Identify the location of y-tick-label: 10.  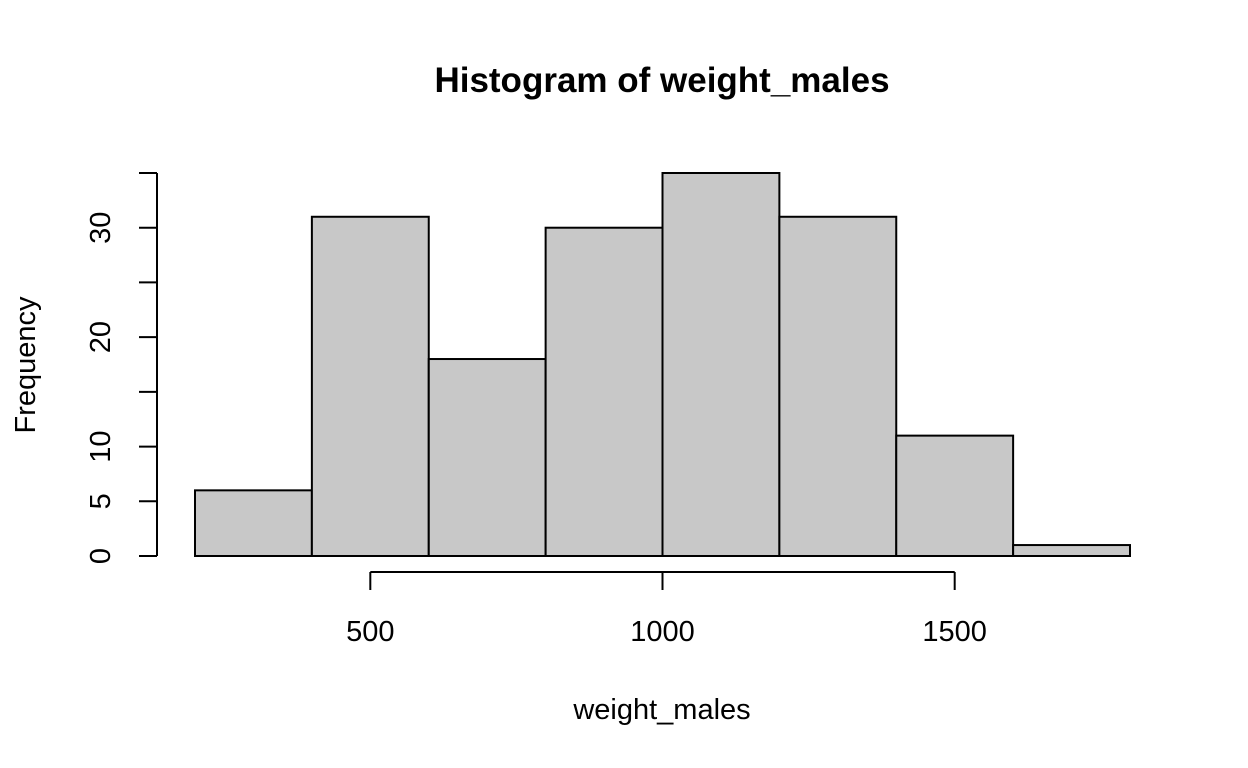
(101, 446).